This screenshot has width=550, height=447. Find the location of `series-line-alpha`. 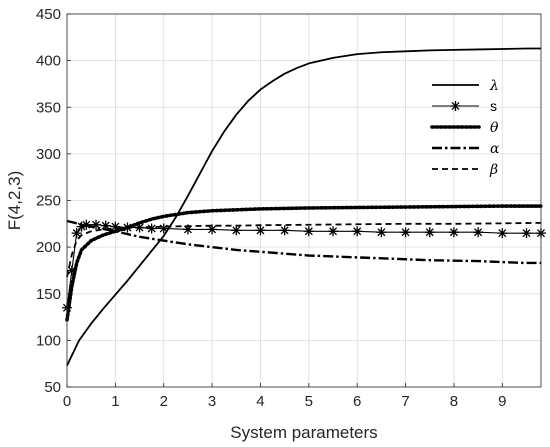

series-line-alpha is located at coordinates (303, 242).